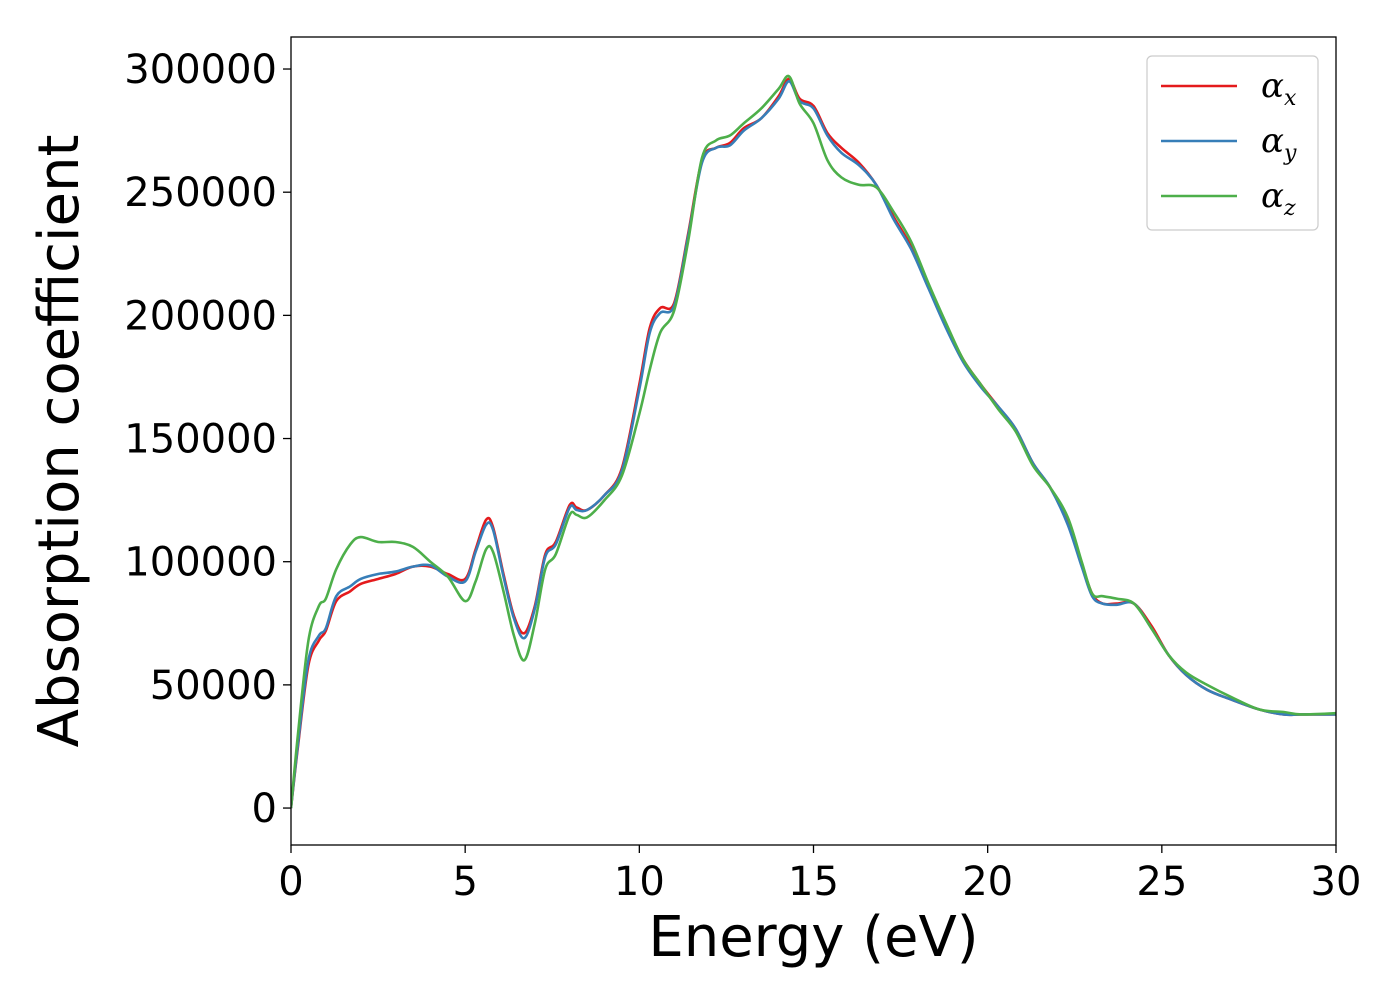  I want to click on y-tick-label: 150000, so click(200, 440).